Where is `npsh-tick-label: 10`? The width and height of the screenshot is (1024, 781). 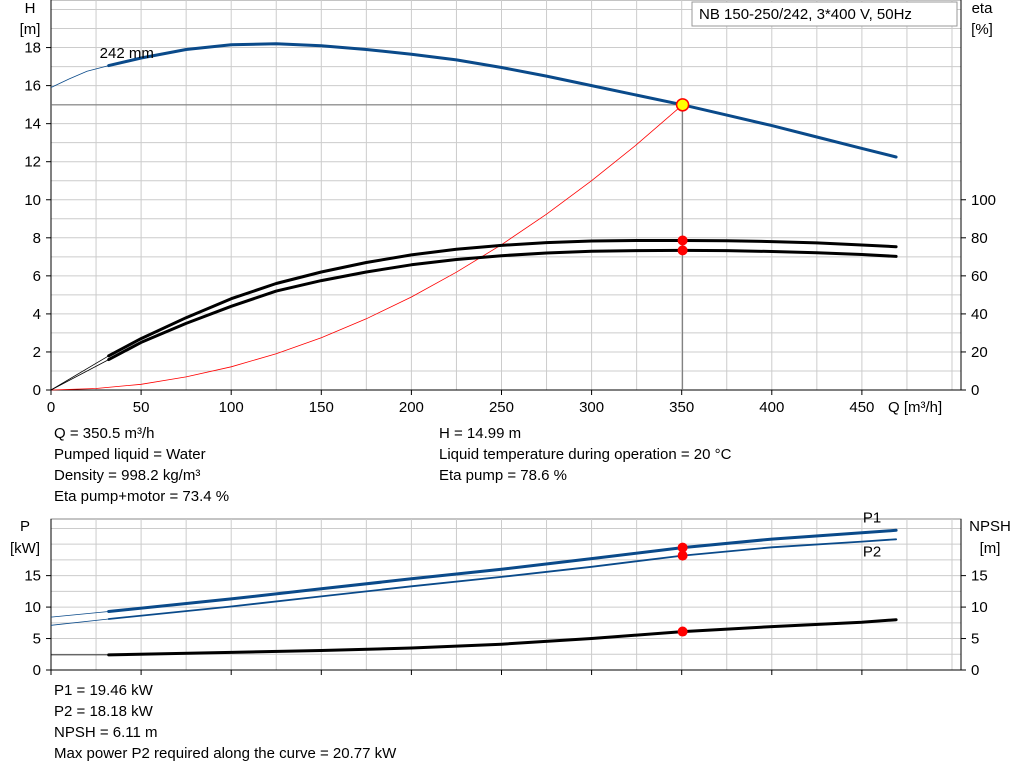 npsh-tick-label: 10 is located at coordinates (979, 607).